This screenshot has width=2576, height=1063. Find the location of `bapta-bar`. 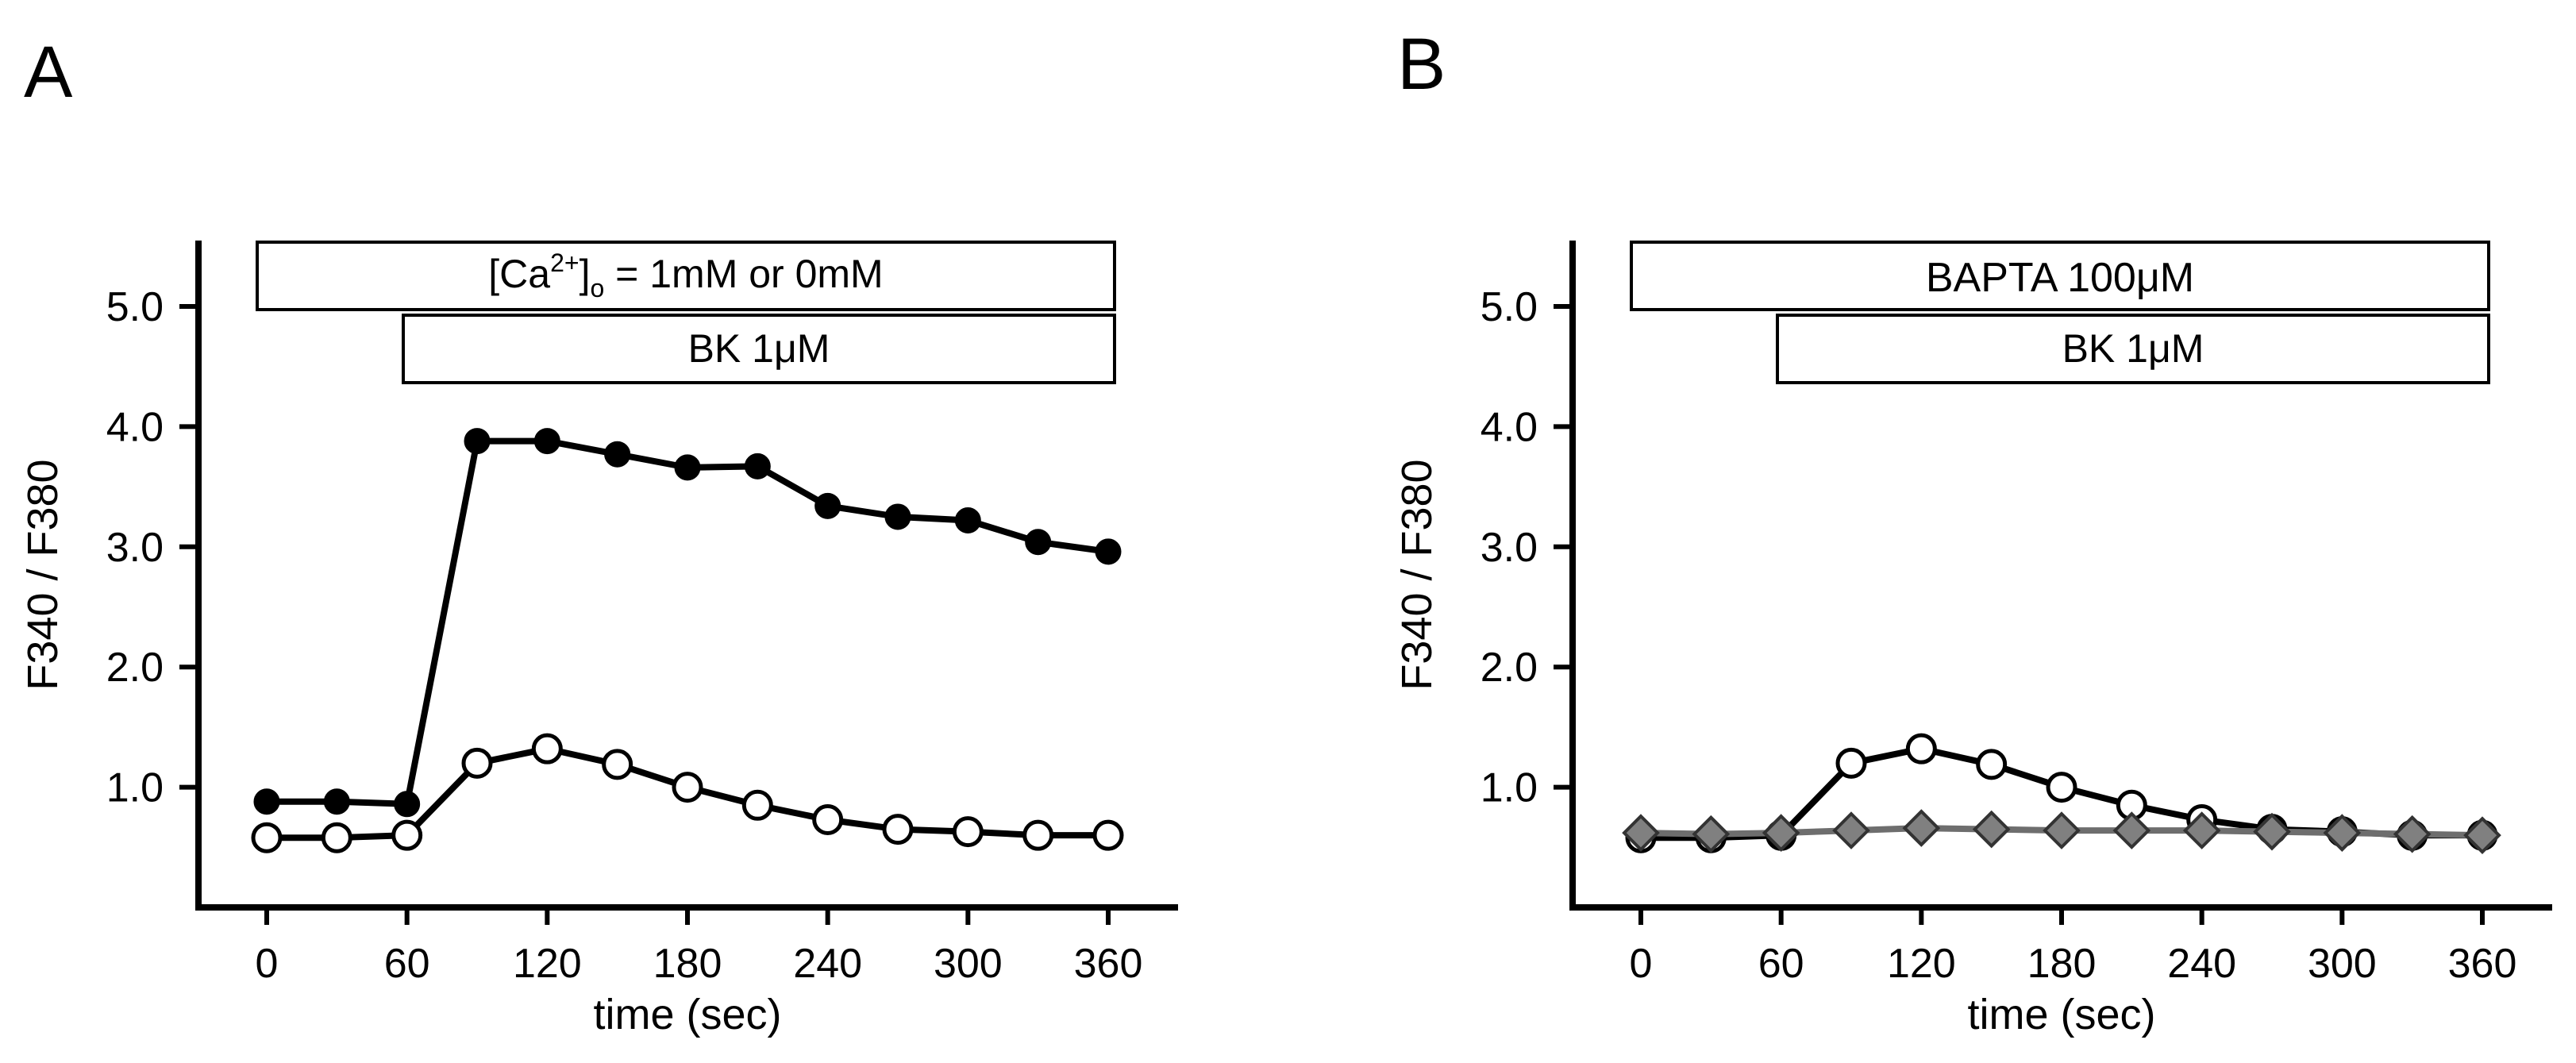

bapta-bar is located at coordinates (2060, 276).